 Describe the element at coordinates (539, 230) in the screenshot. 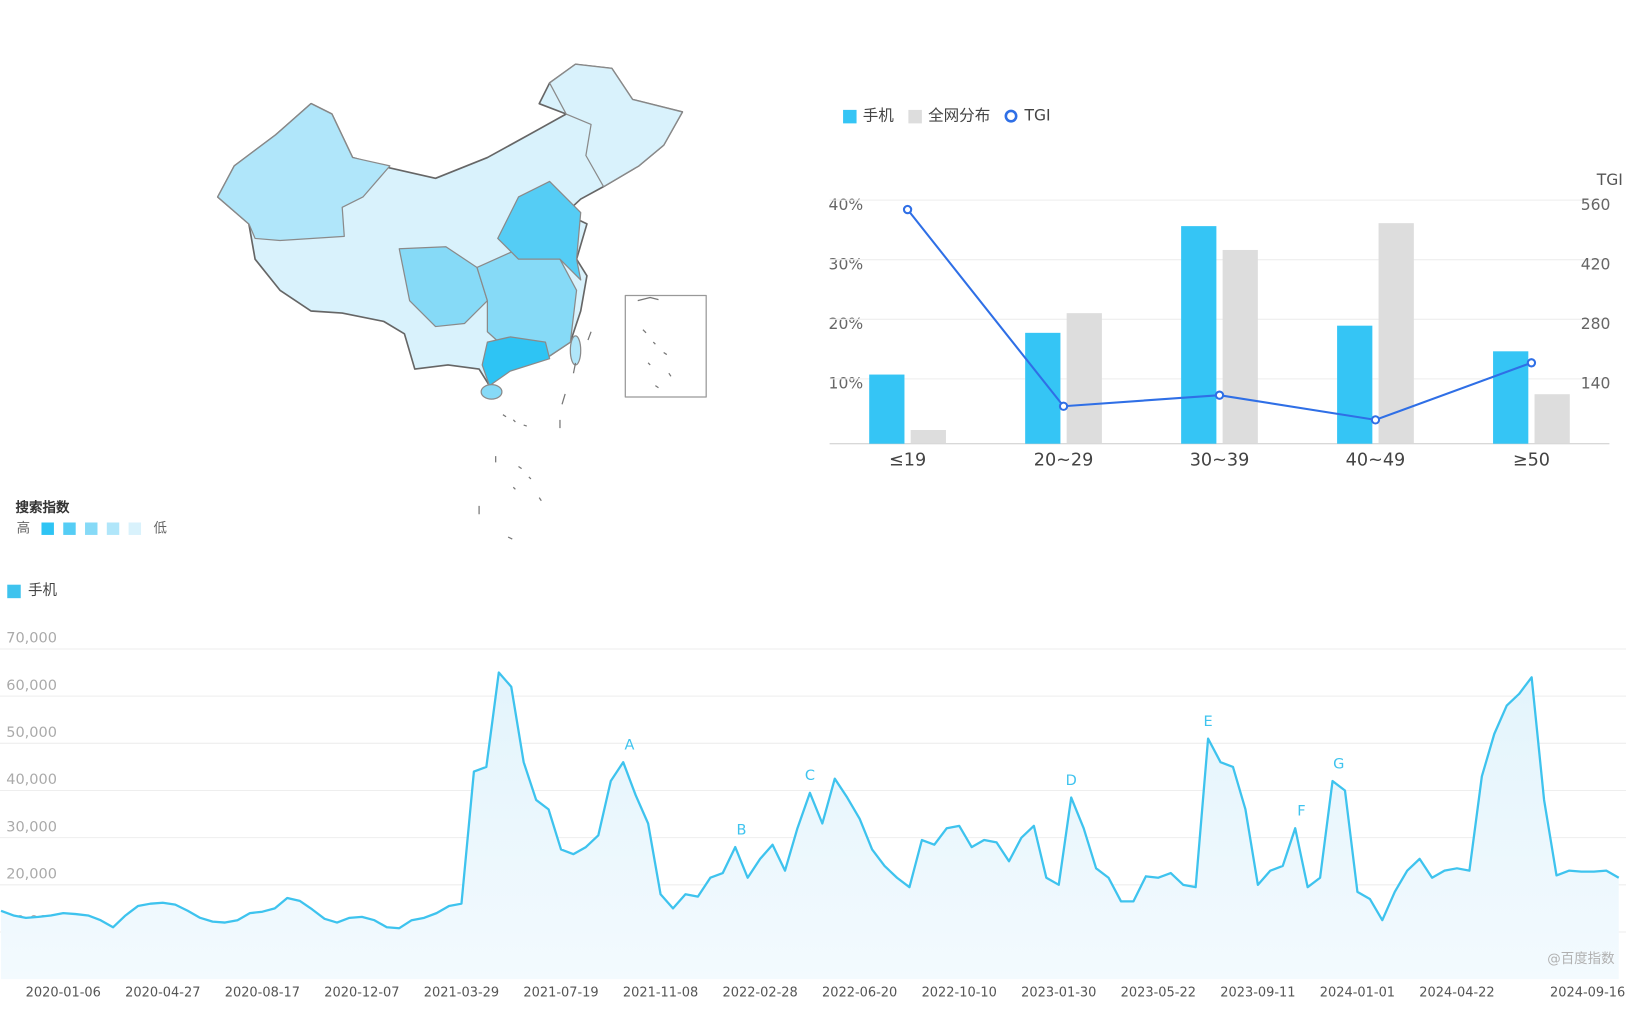

I see `region-east` at that location.